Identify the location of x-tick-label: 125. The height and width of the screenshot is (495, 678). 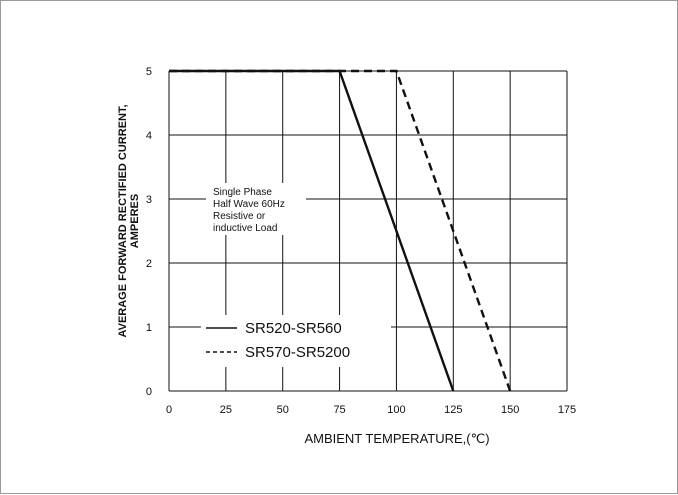
(453, 410).